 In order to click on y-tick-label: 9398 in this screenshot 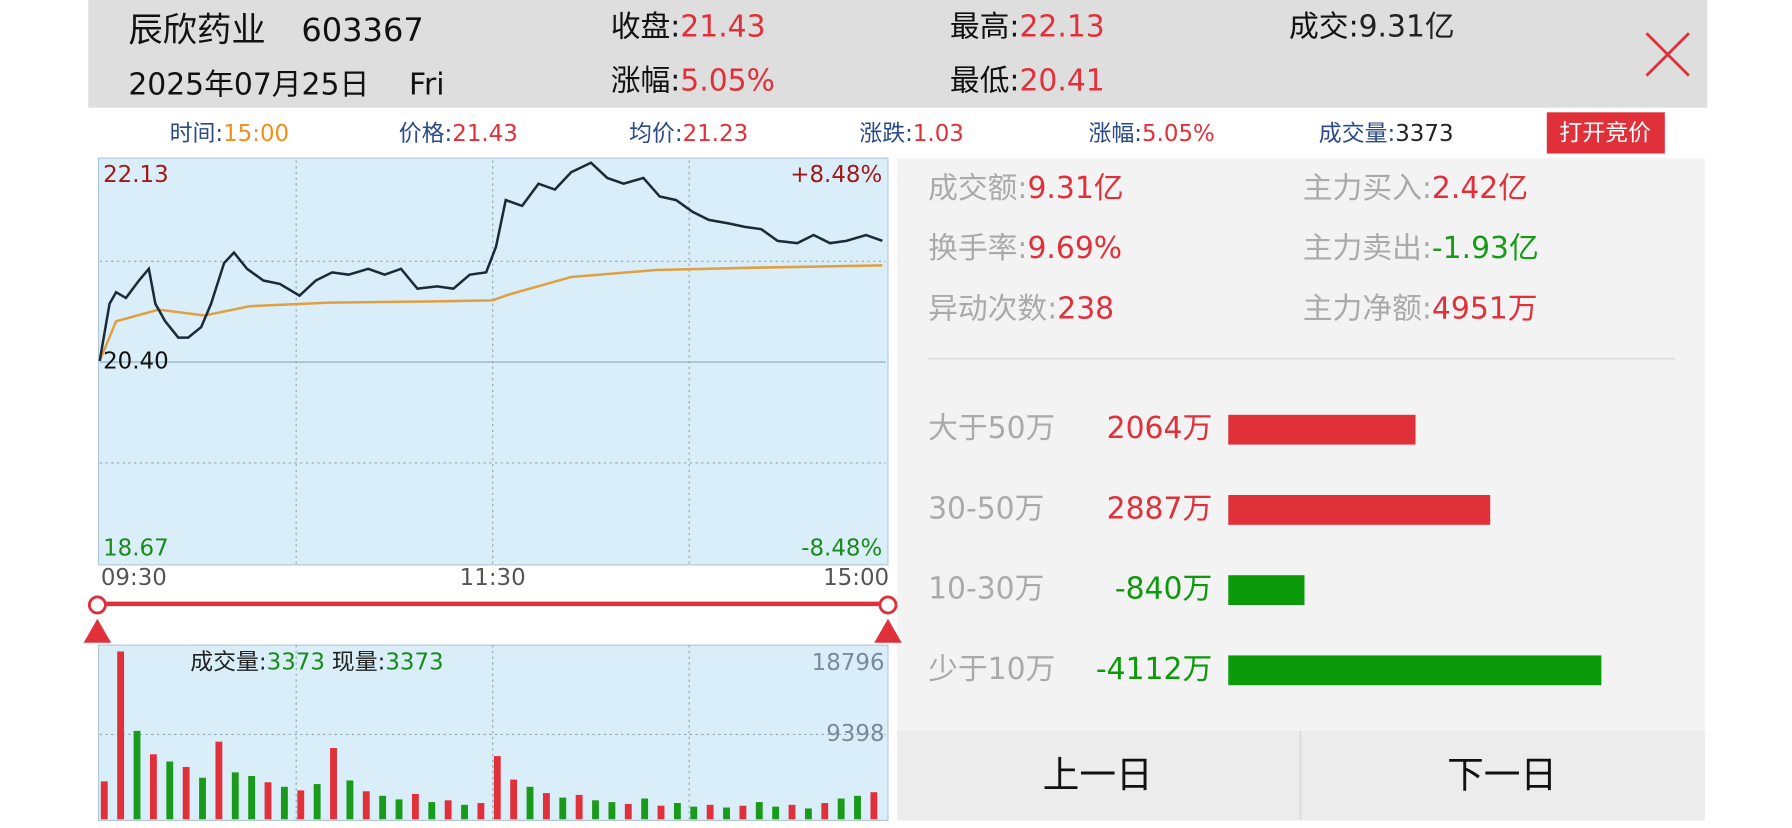, I will do `click(855, 734)`.